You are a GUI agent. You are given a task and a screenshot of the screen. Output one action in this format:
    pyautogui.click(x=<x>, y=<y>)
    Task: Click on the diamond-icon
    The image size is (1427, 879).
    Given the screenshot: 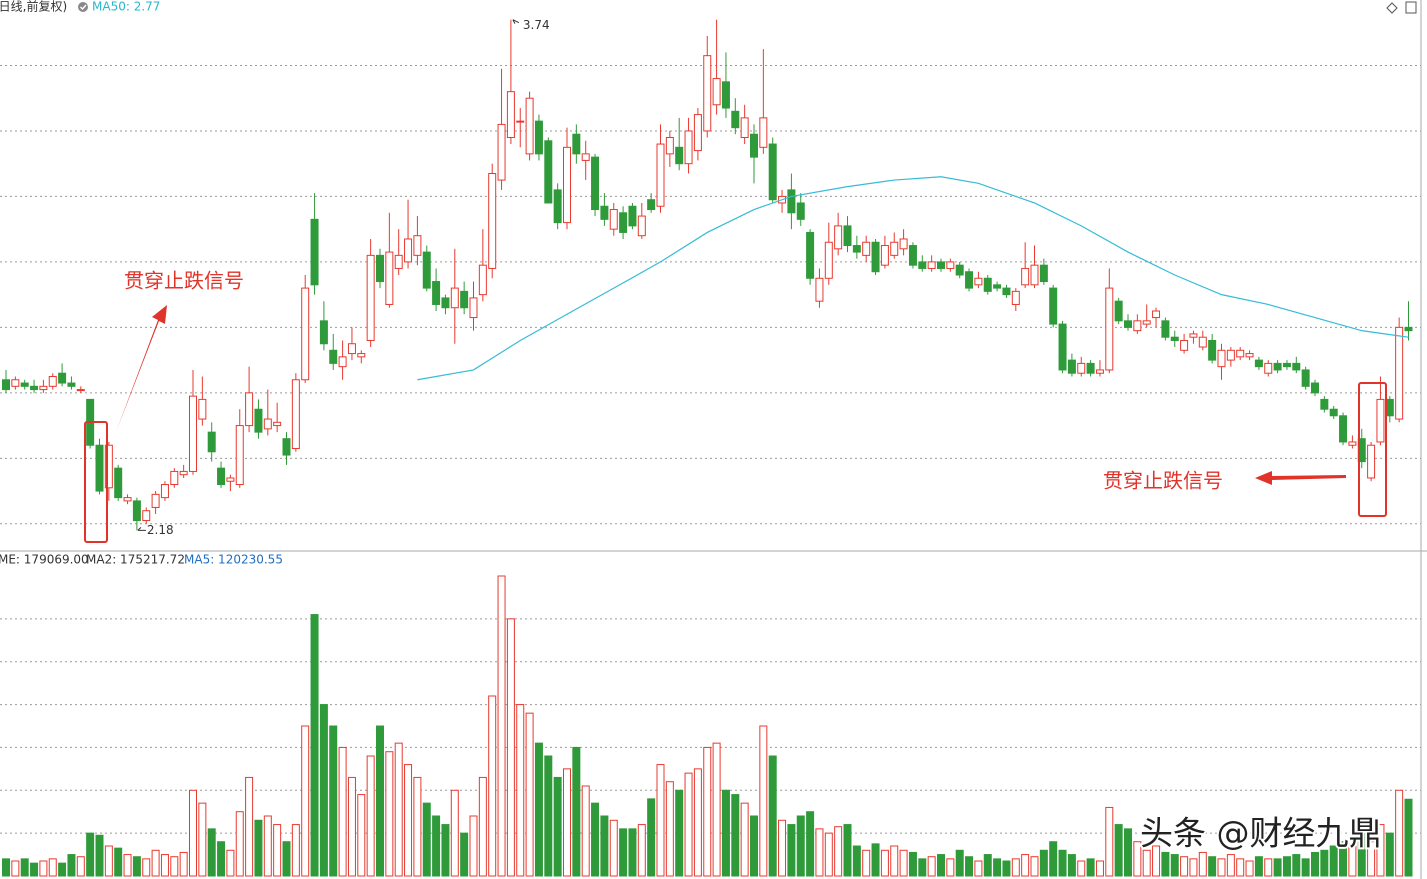 What is the action you would take?
    pyautogui.click(x=1392, y=8)
    